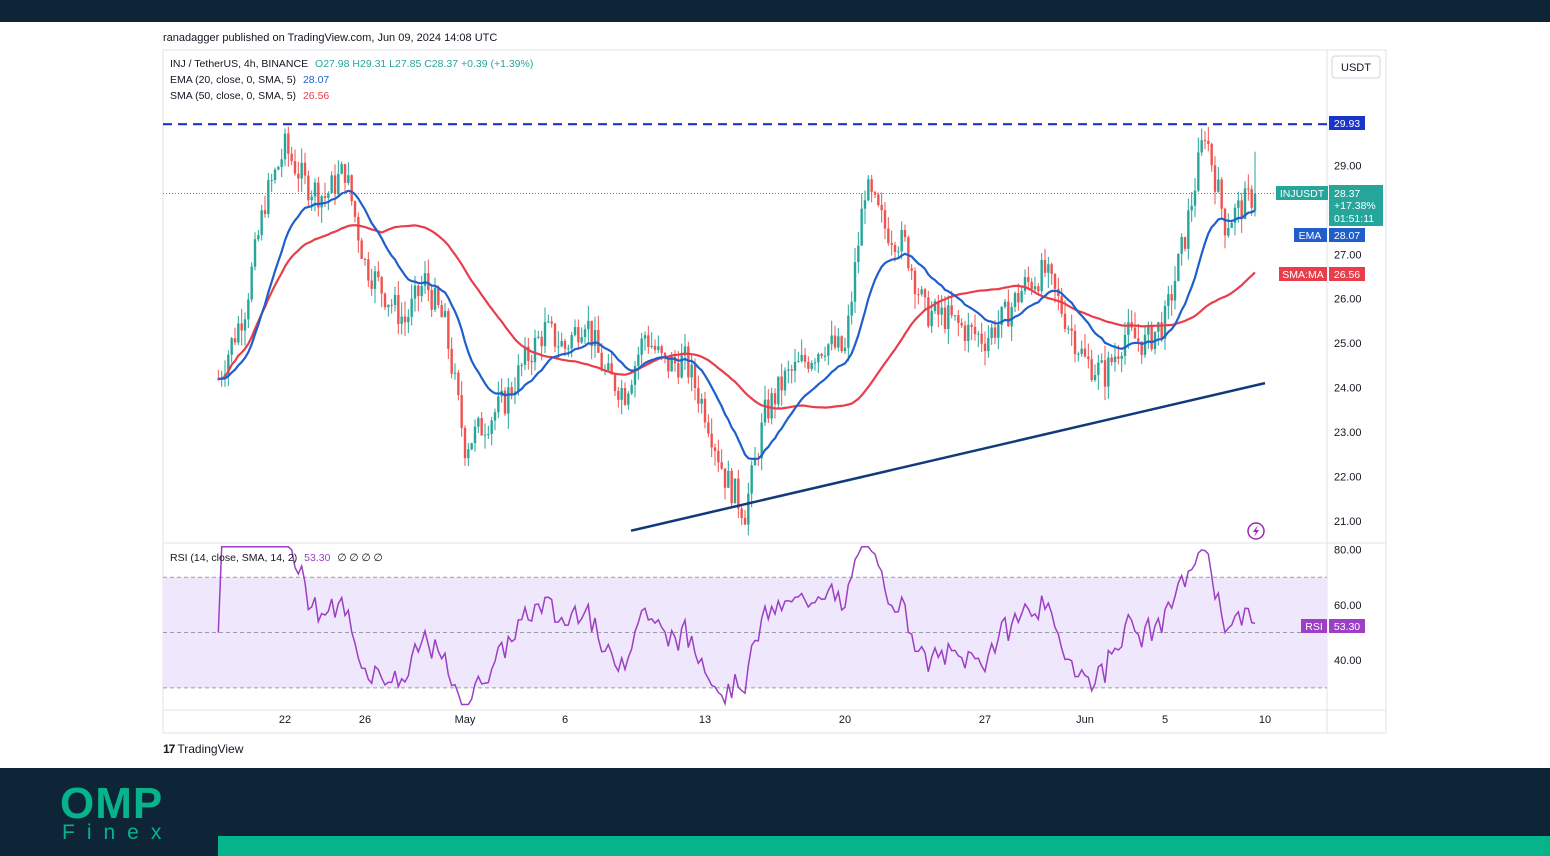  Describe the element at coordinates (210, 749) in the screenshot. I see `tradingview-label: TradingView` at that location.